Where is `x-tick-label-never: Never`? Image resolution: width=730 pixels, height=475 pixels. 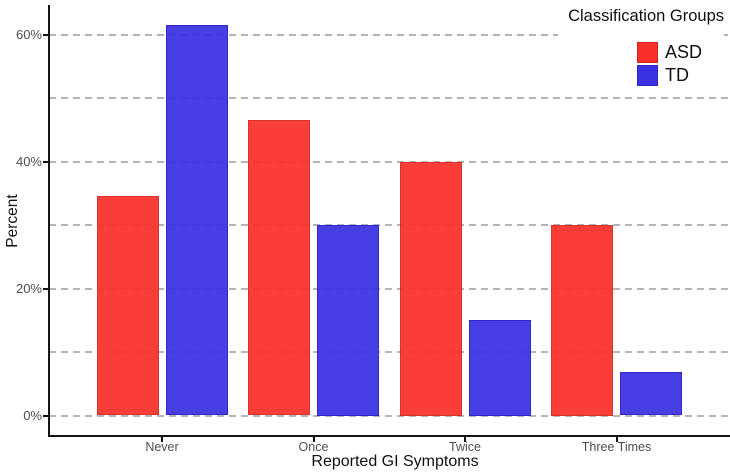
x-tick-label-never: Never is located at coordinates (162, 447).